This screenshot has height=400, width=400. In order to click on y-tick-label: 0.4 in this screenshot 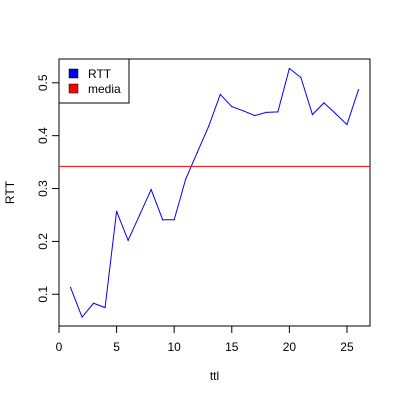, I will do `click(43, 135)`.